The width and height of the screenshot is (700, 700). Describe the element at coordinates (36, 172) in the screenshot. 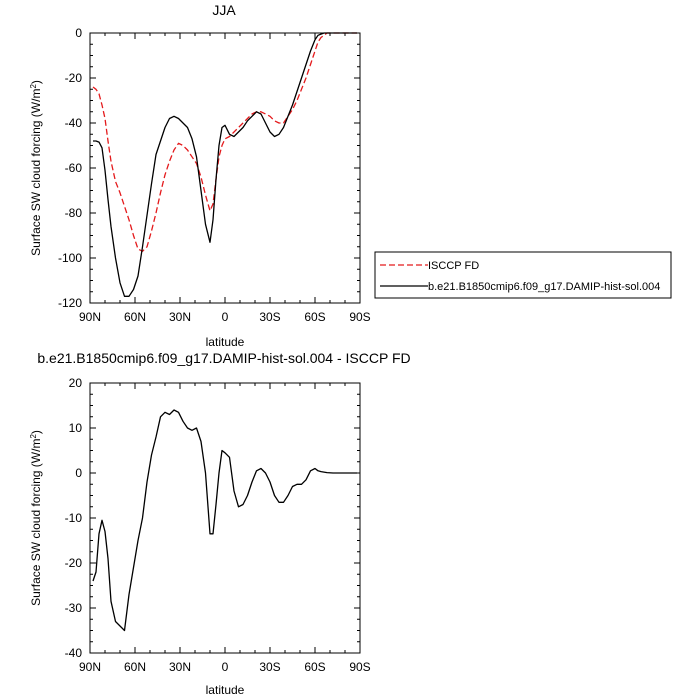

I see `top-y-axis-label-main: Surface SW cloud forcing (W/m` at that location.